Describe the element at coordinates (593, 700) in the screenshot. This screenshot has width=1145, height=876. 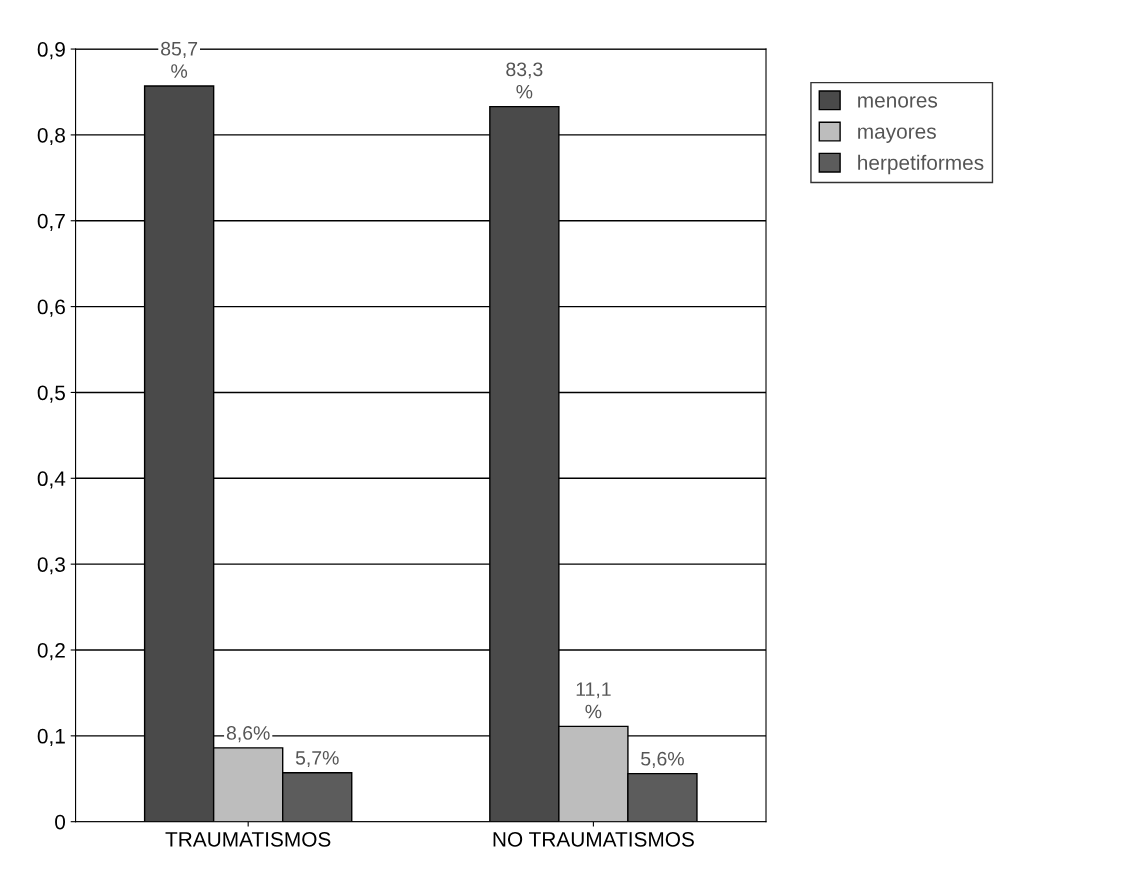
I see `data-label: 11,1 %` at that location.